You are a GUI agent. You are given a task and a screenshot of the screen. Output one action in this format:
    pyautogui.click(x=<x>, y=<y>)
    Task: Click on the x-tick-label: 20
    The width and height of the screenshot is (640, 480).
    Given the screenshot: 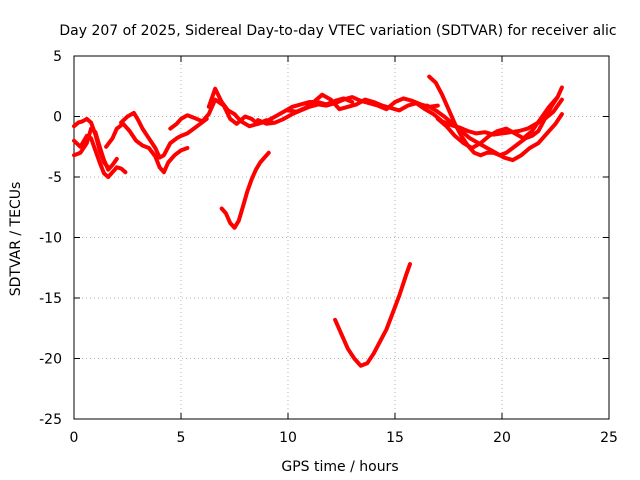 What is the action you would take?
    pyautogui.click(x=502, y=438)
    